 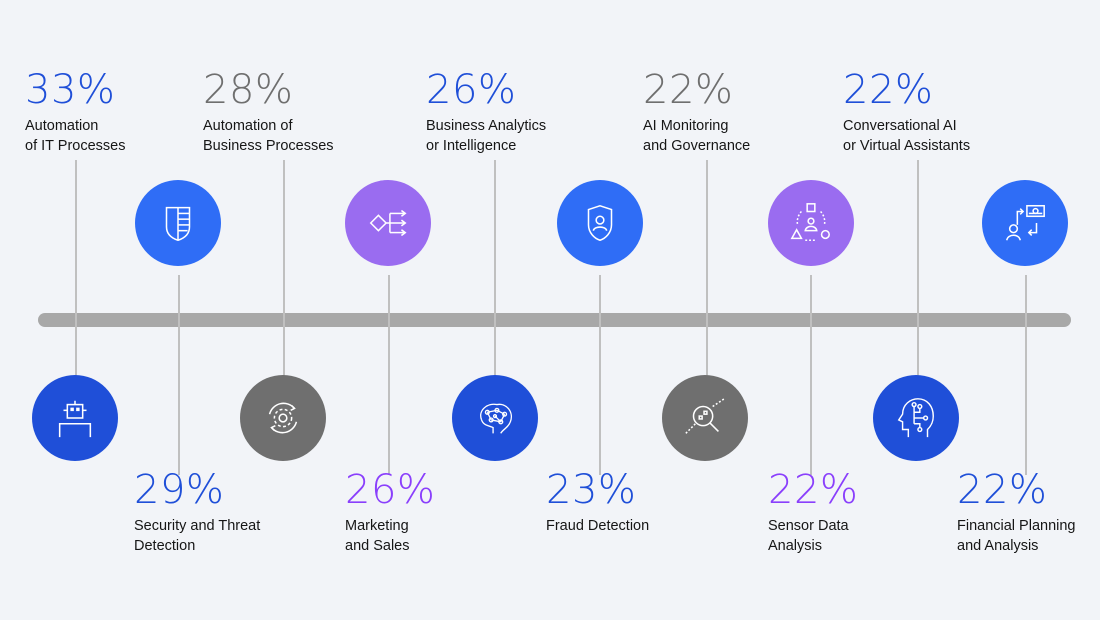 I want to click on stat-automation-it: 33% Automation of IT Processes, so click(x=75, y=113).